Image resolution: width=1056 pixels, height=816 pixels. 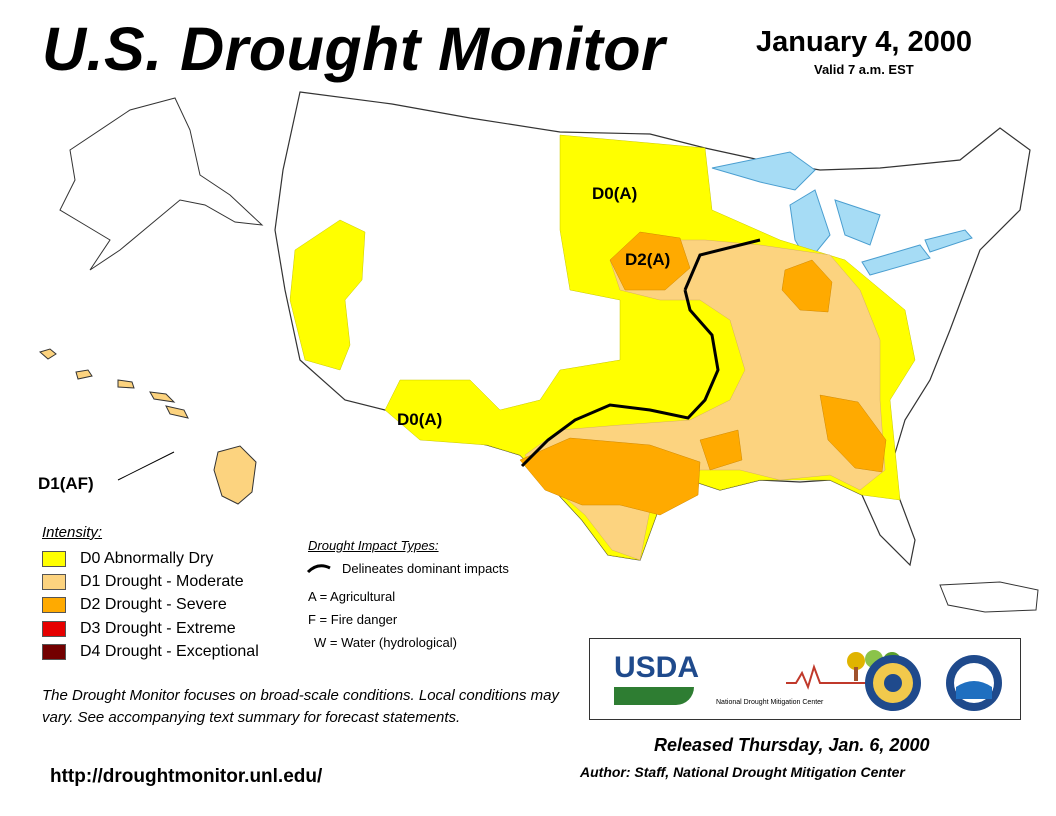 What do you see at coordinates (54, 605) in the screenshot?
I see `swatch-d2` at bounding box center [54, 605].